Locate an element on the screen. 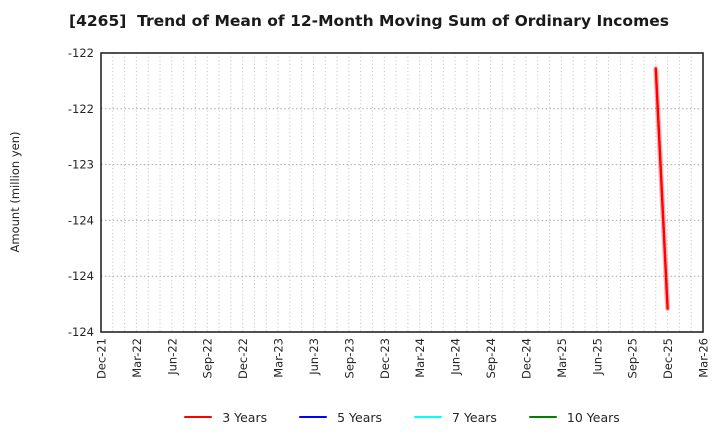  x-tick-label: Mar-23 is located at coordinates (279, 358).